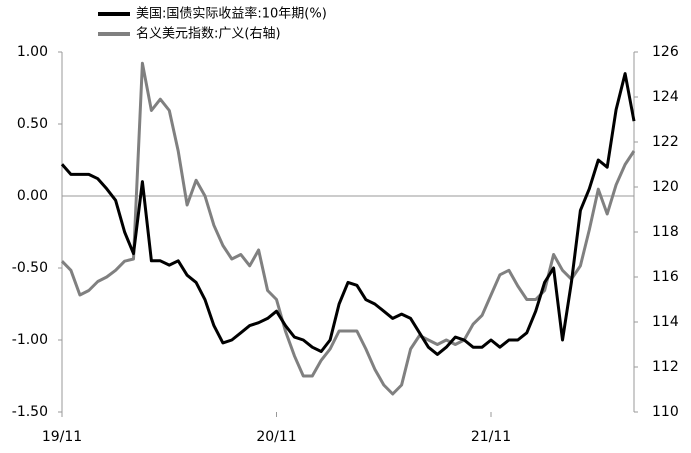 The height and width of the screenshot is (453, 691). Describe the element at coordinates (665, 52) in the screenshot. I see `y2-tick-label: 126` at that location.